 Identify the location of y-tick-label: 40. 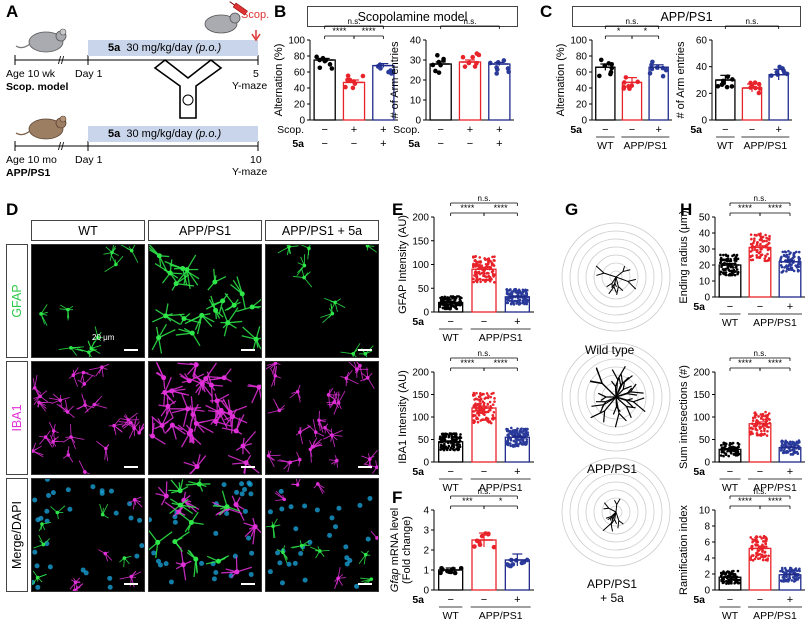
(702, 67).